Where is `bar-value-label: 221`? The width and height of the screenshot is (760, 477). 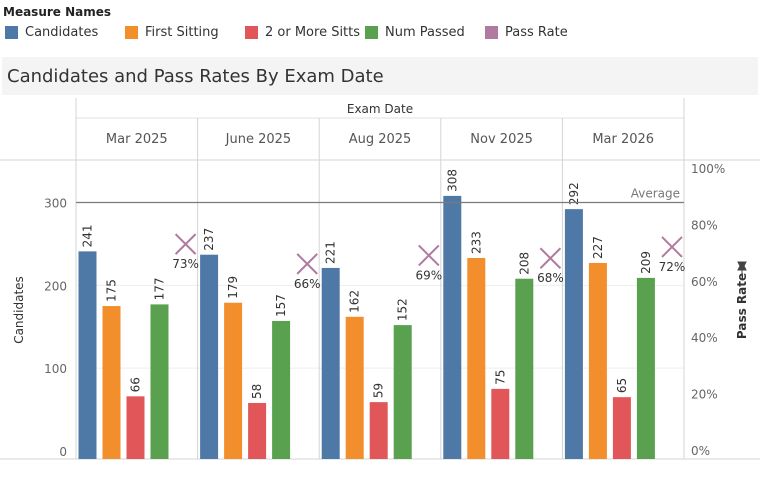
bar-value-label: 221 is located at coordinates (331, 252).